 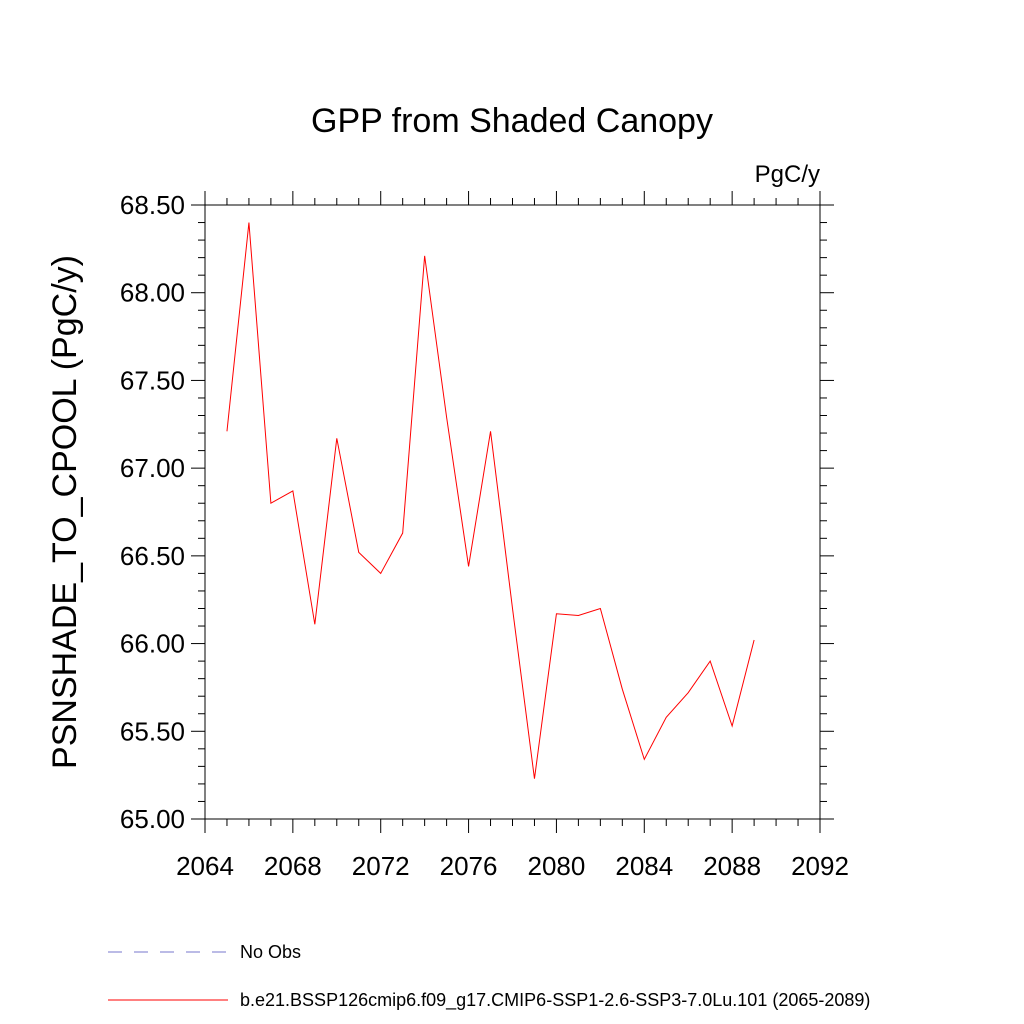 I want to click on x-tick-label: 2072, so click(x=381, y=866).